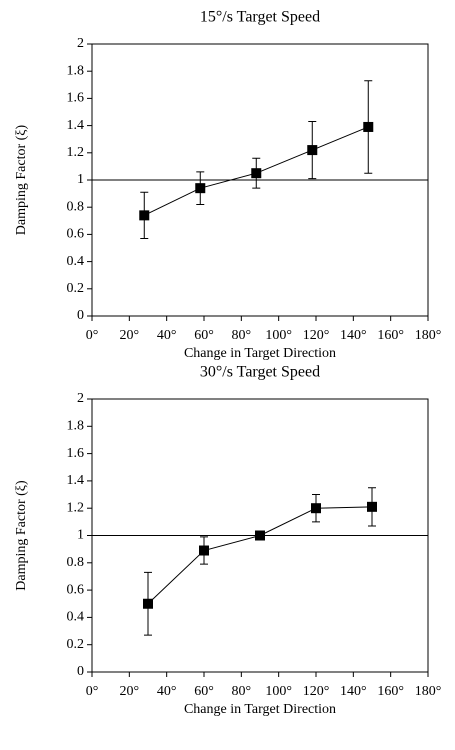 This screenshot has width=455, height=750. What do you see at coordinates (260, 17) in the screenshot?
I see `chart-title: 15°/s Target Speed` at bounding box center [260, 17].